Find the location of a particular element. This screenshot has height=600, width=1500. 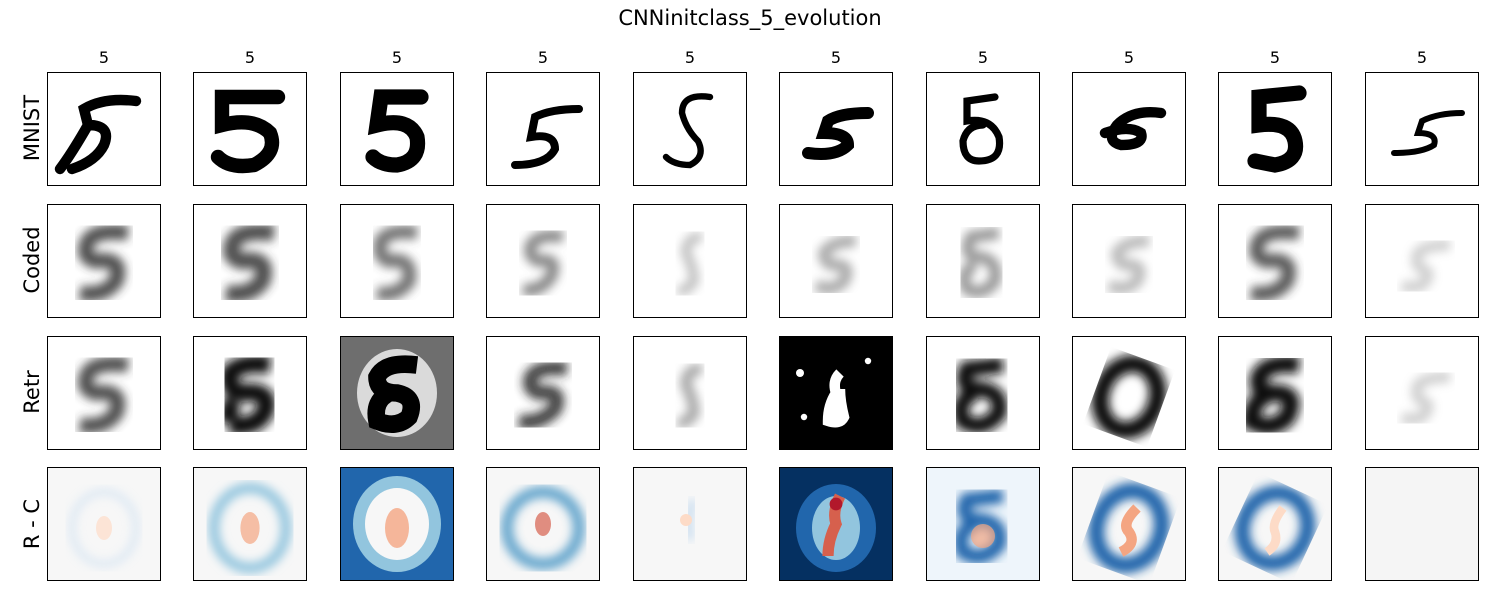

row-label-retr: Retr is located at coordinates (32, 392).